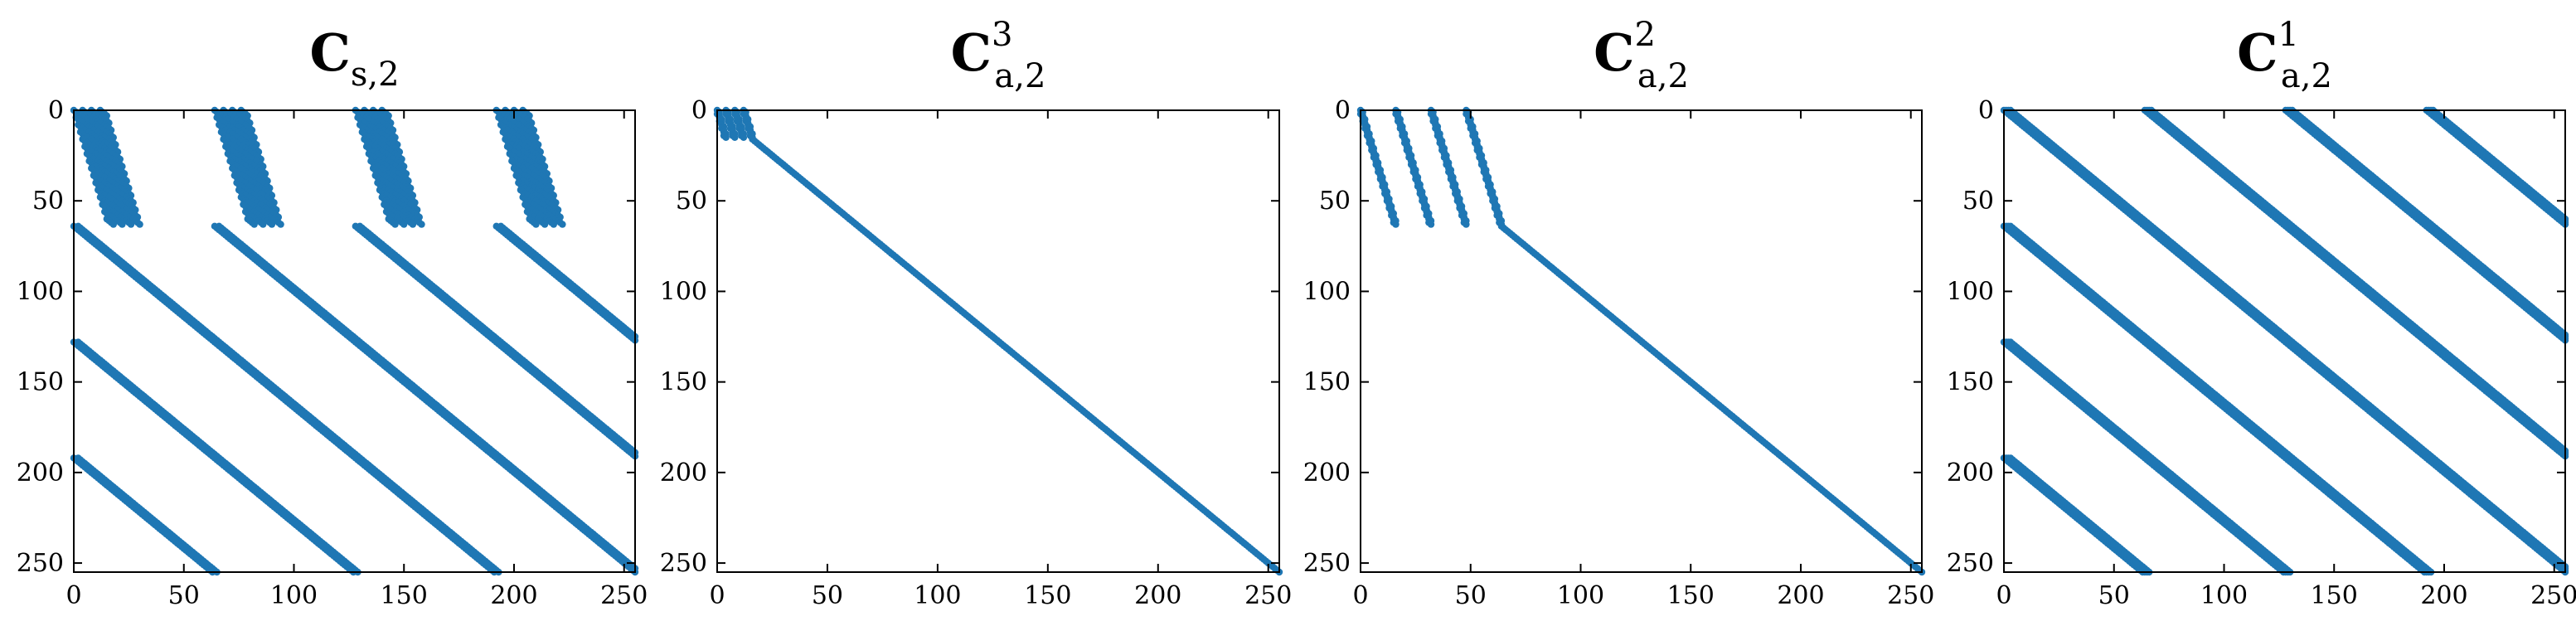  What do you see at coordinates (1641, 55) in the screenshot?
I see `panel-title: C2 a,2` at bounding box center [1641, 55].